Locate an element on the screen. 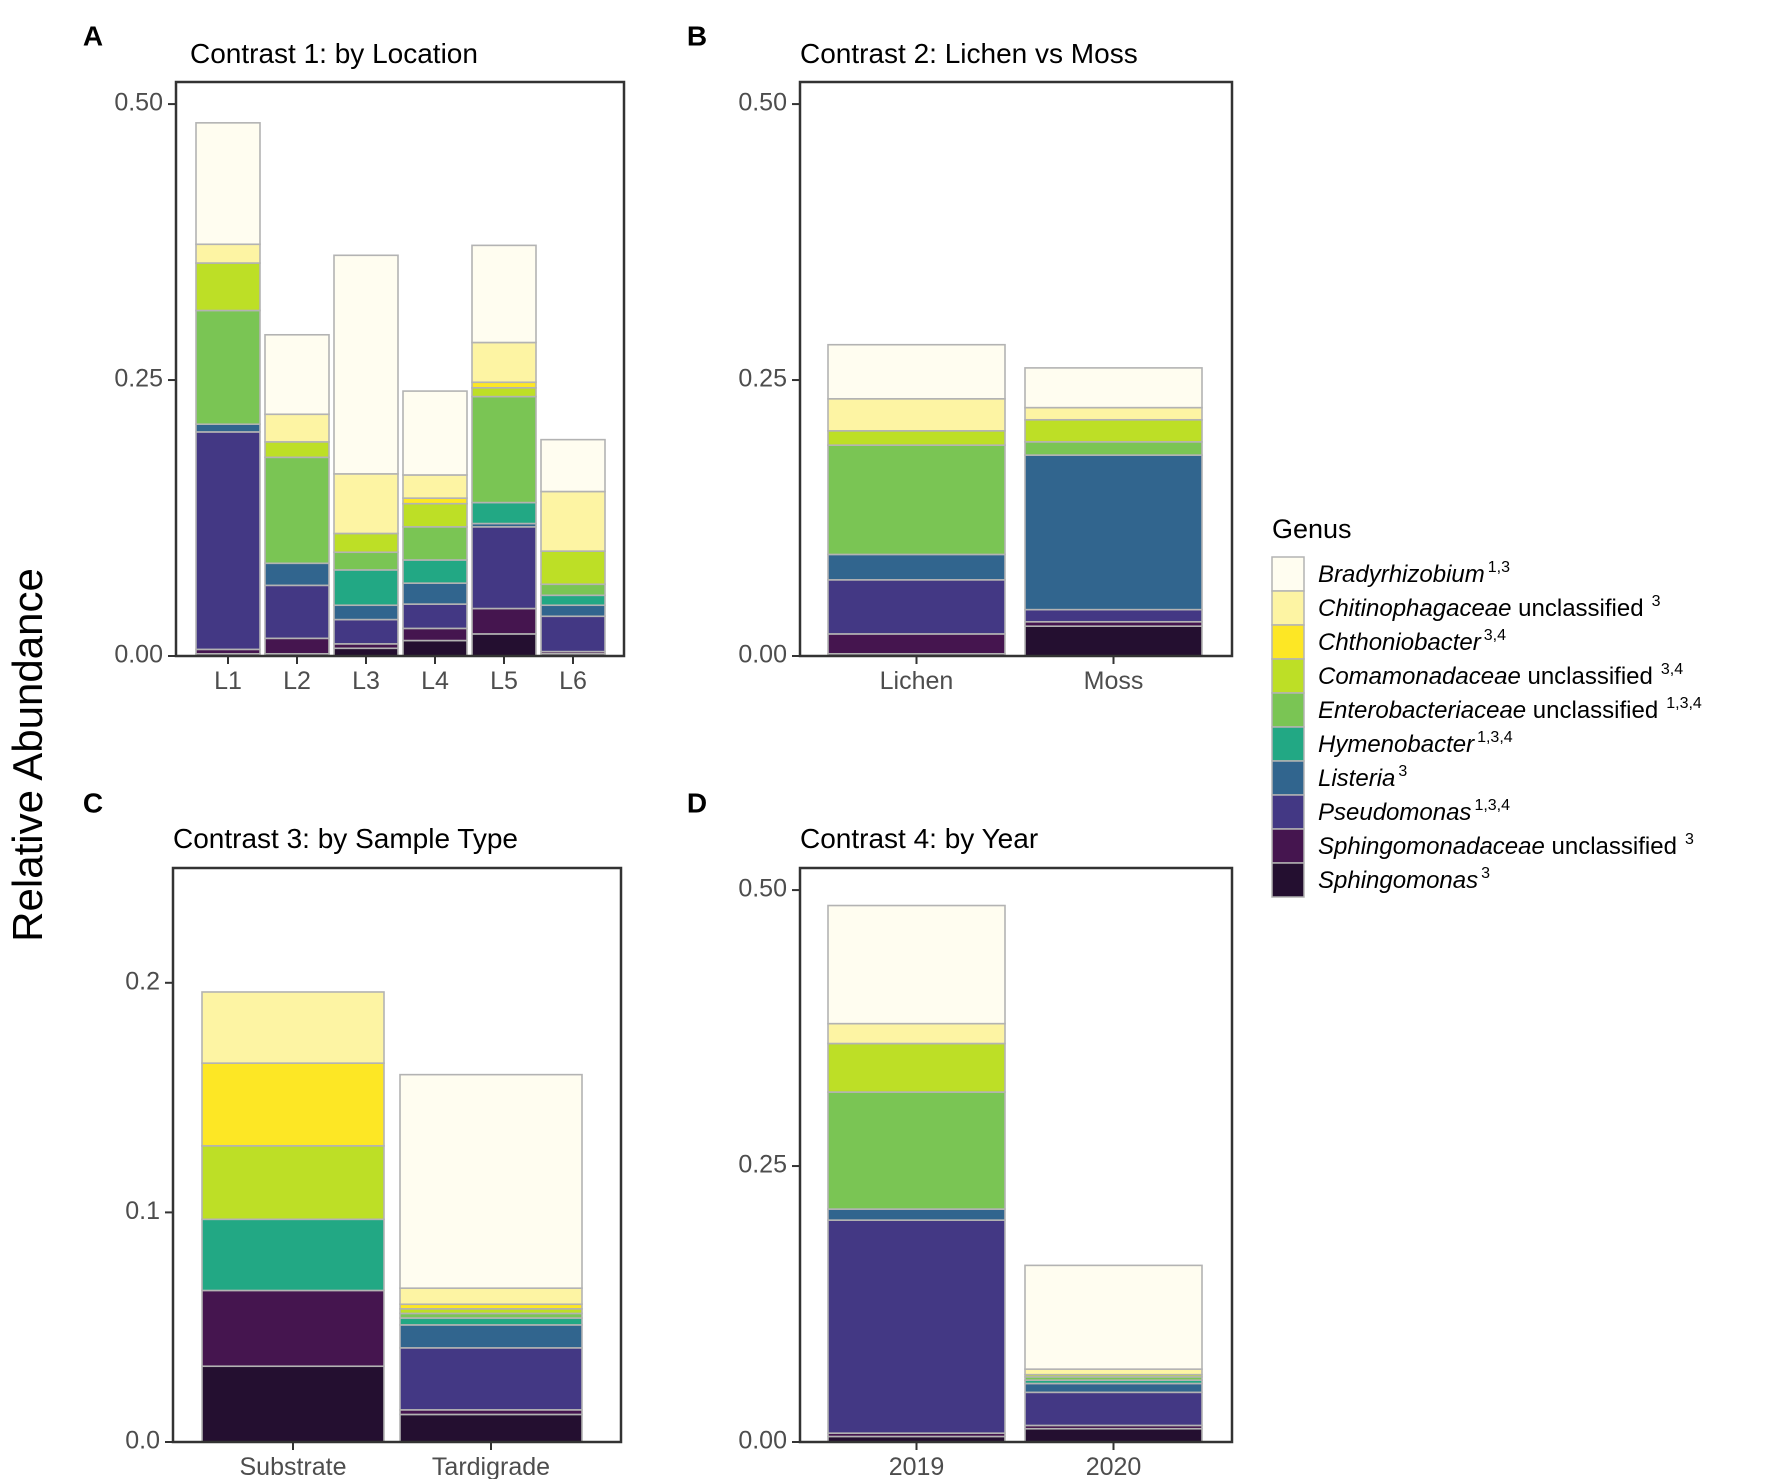  y-tick-label: 0.1 is located at coordinates (142, 1211).